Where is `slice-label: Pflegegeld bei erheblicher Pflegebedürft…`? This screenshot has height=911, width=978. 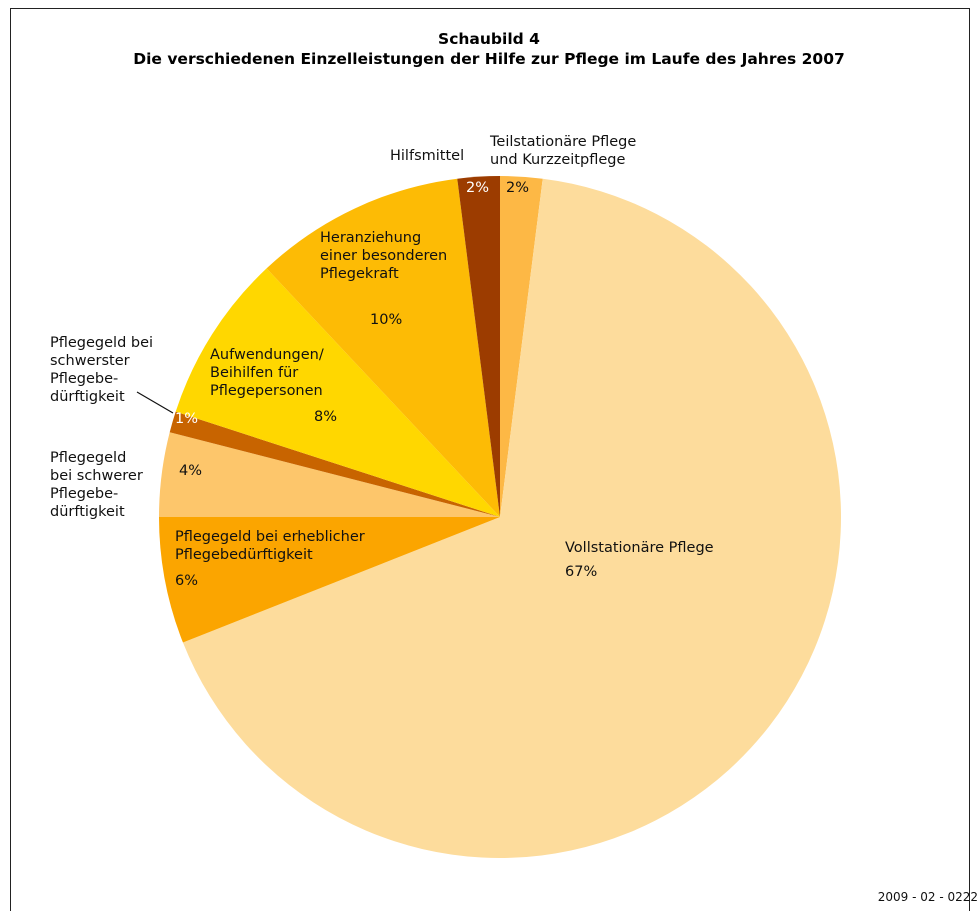
slice-label: Pflegegeld bei erheblicher Pflegebedürft… is located at coordinates (270, 546).